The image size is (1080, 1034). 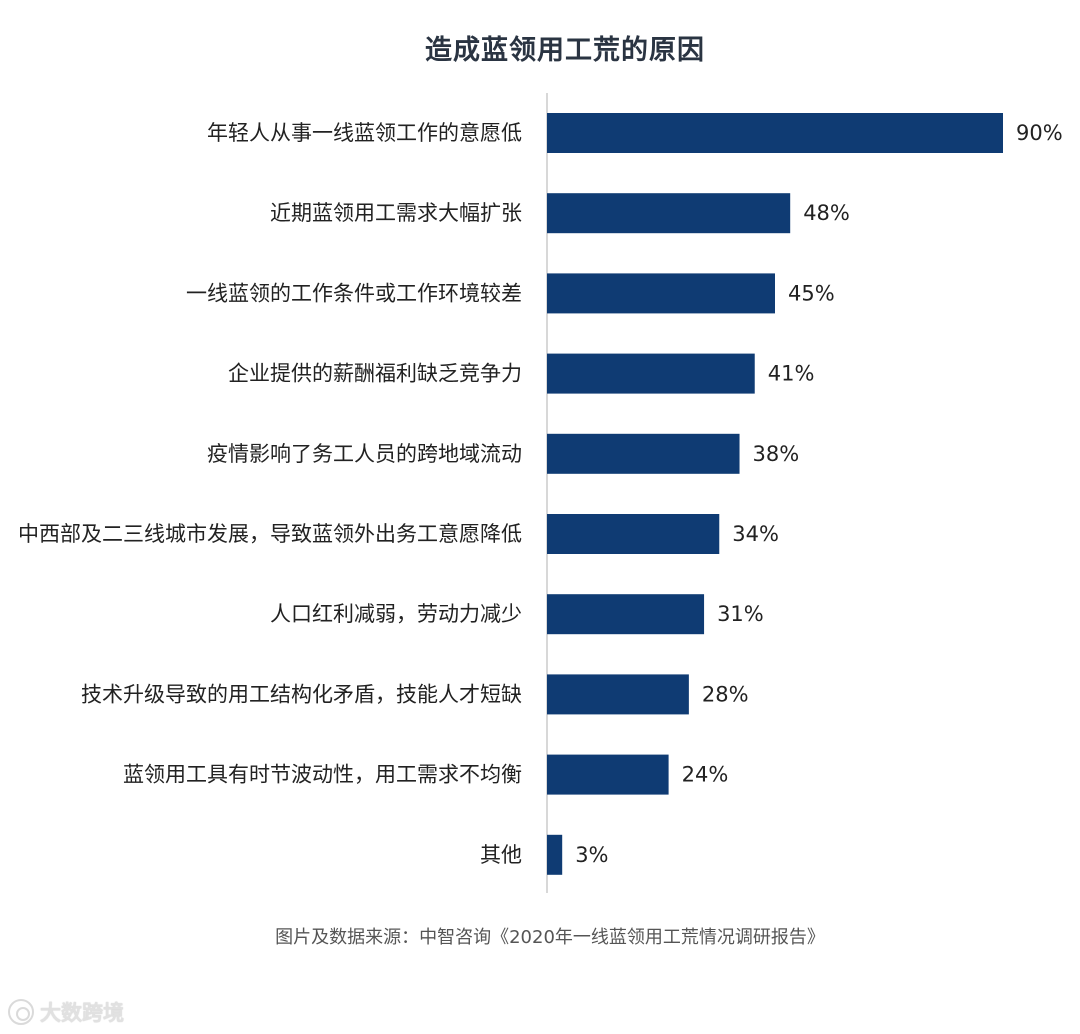 What do you see at coordinates (21, 1012) in the screenshot?
I see `brand-logo-icon` at bounding box center [21, 1012].